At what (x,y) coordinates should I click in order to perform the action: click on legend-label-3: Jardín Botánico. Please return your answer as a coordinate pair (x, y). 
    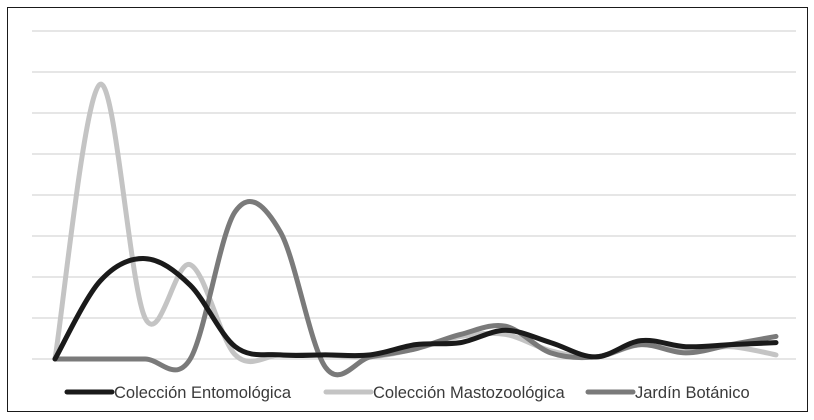
    Looking at the image, I should click on (692, 393).